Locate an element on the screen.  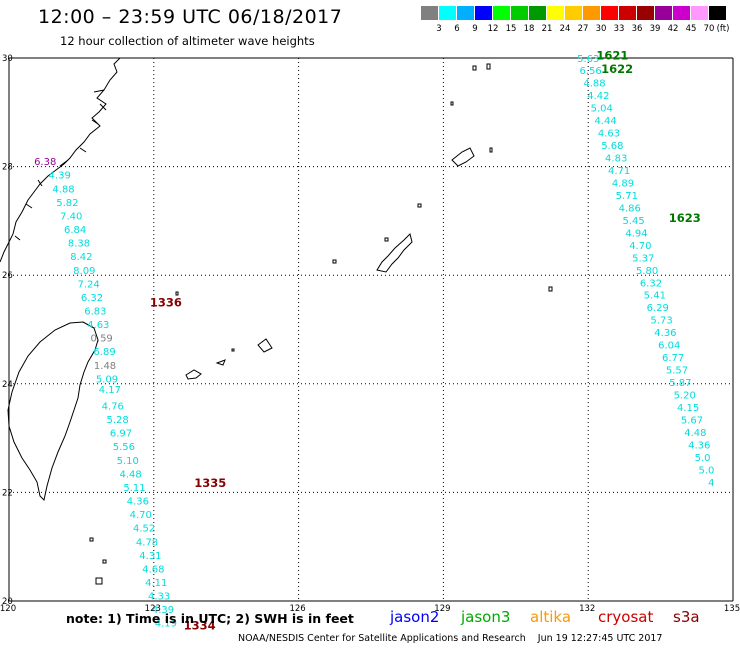
lon-tick-label: 120 is located at coordinates (8, 609).